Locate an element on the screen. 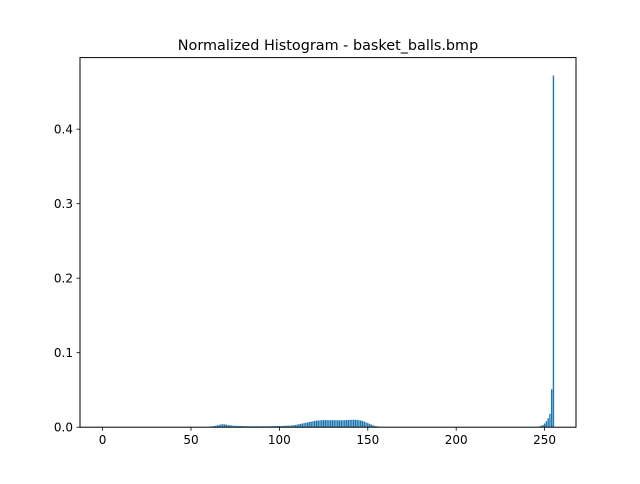 This screenshot has height=484, width=640. x-tick-label: 100 is located at coordinates (279, 440).